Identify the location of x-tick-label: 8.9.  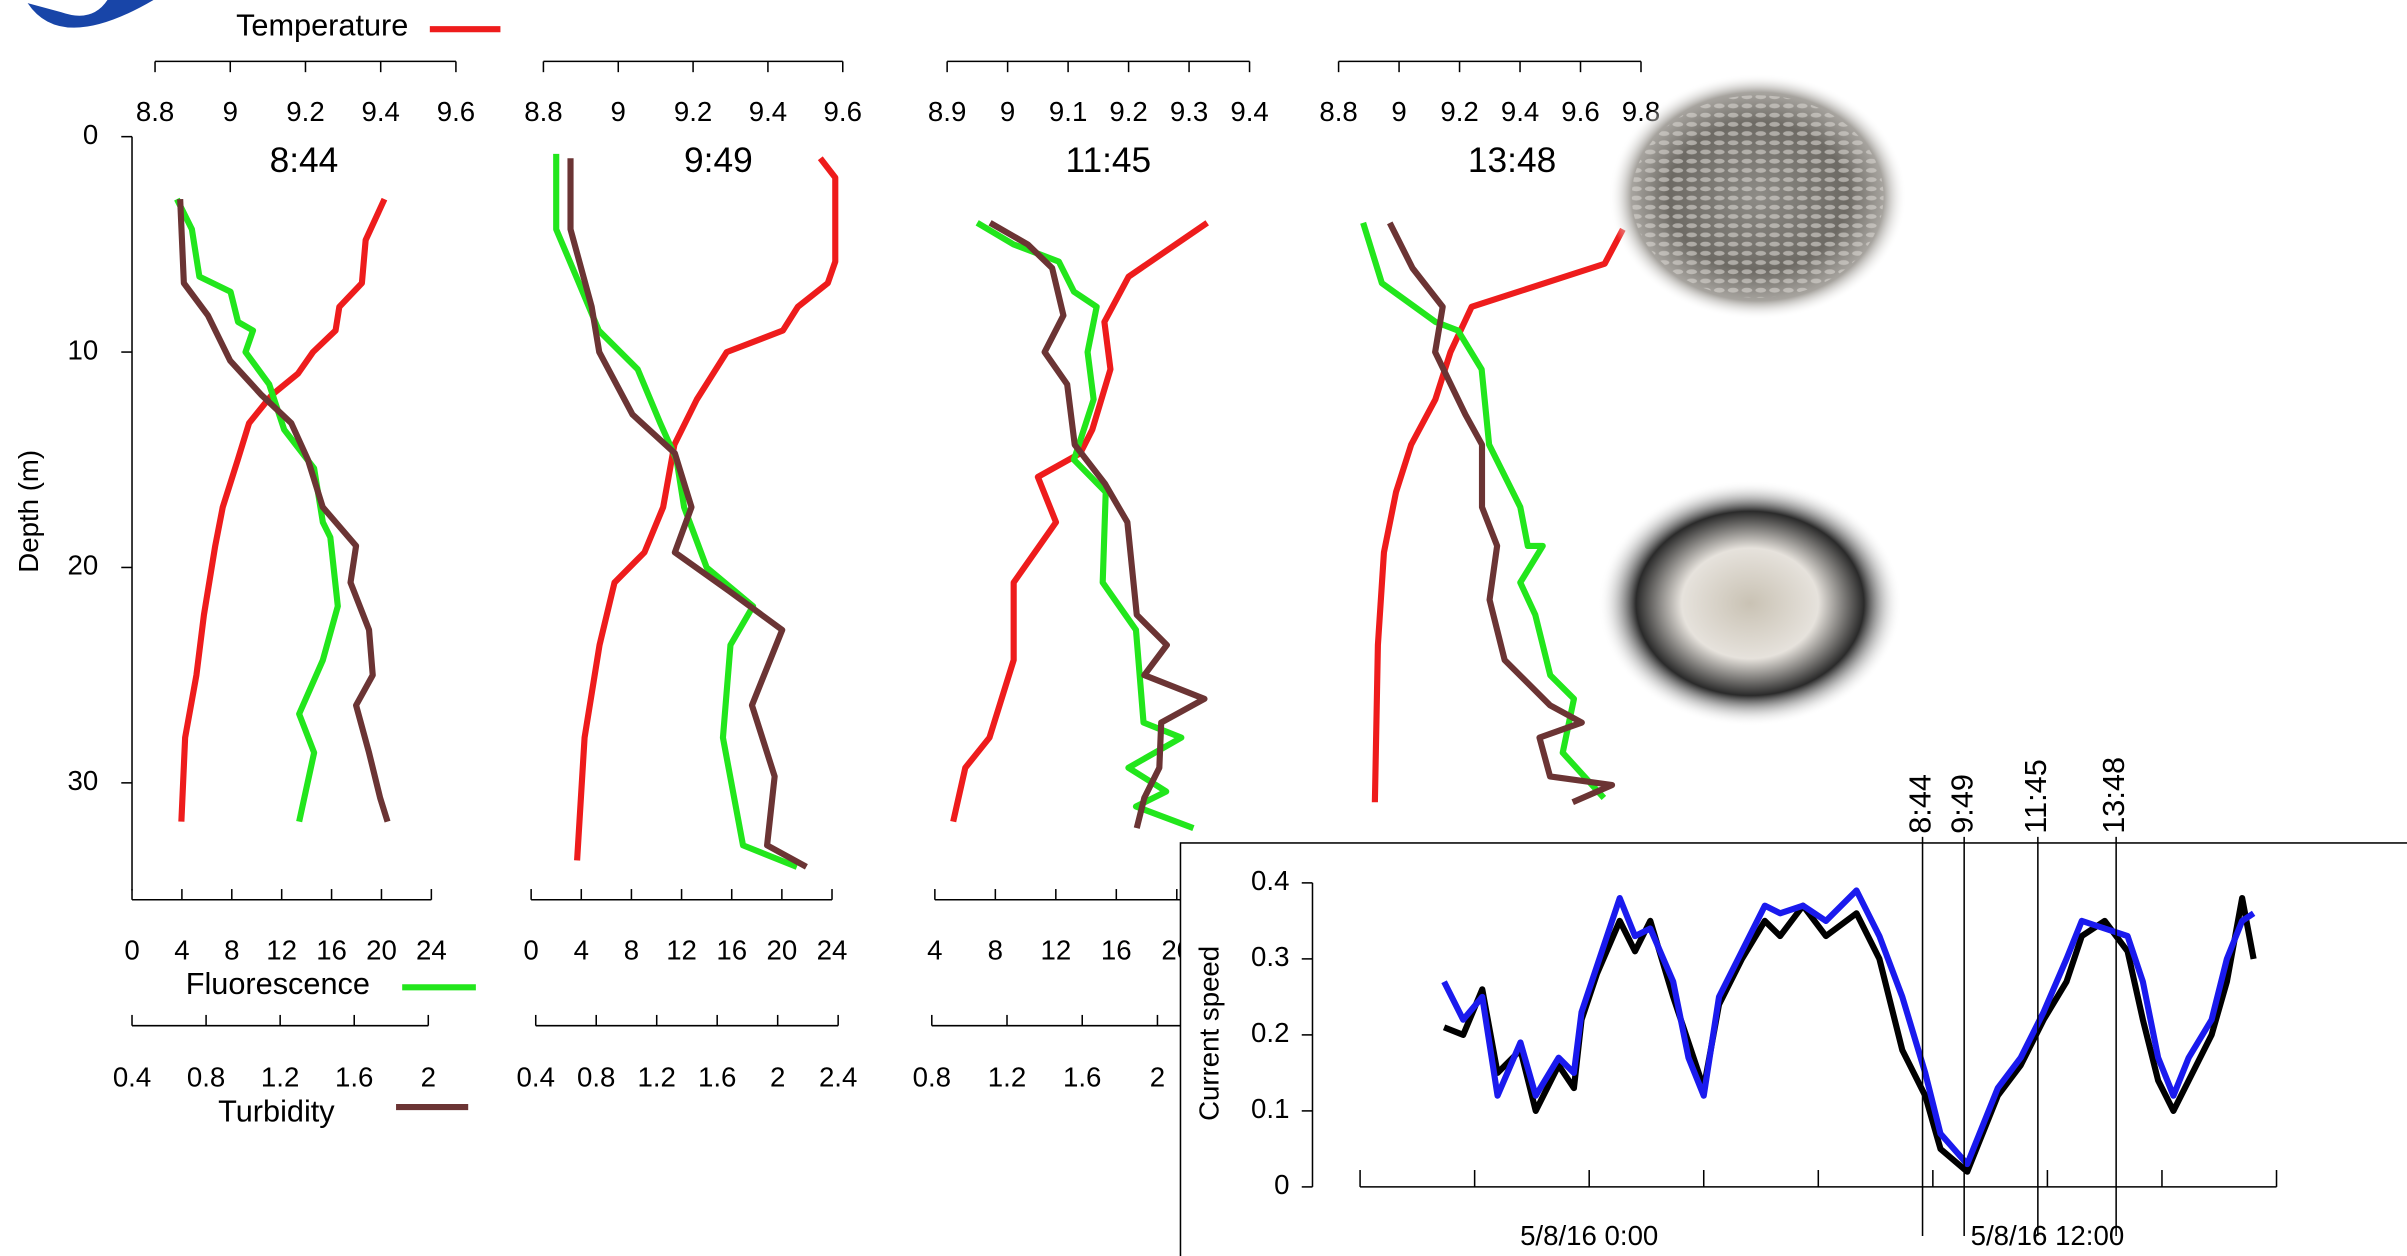
(947, 111).